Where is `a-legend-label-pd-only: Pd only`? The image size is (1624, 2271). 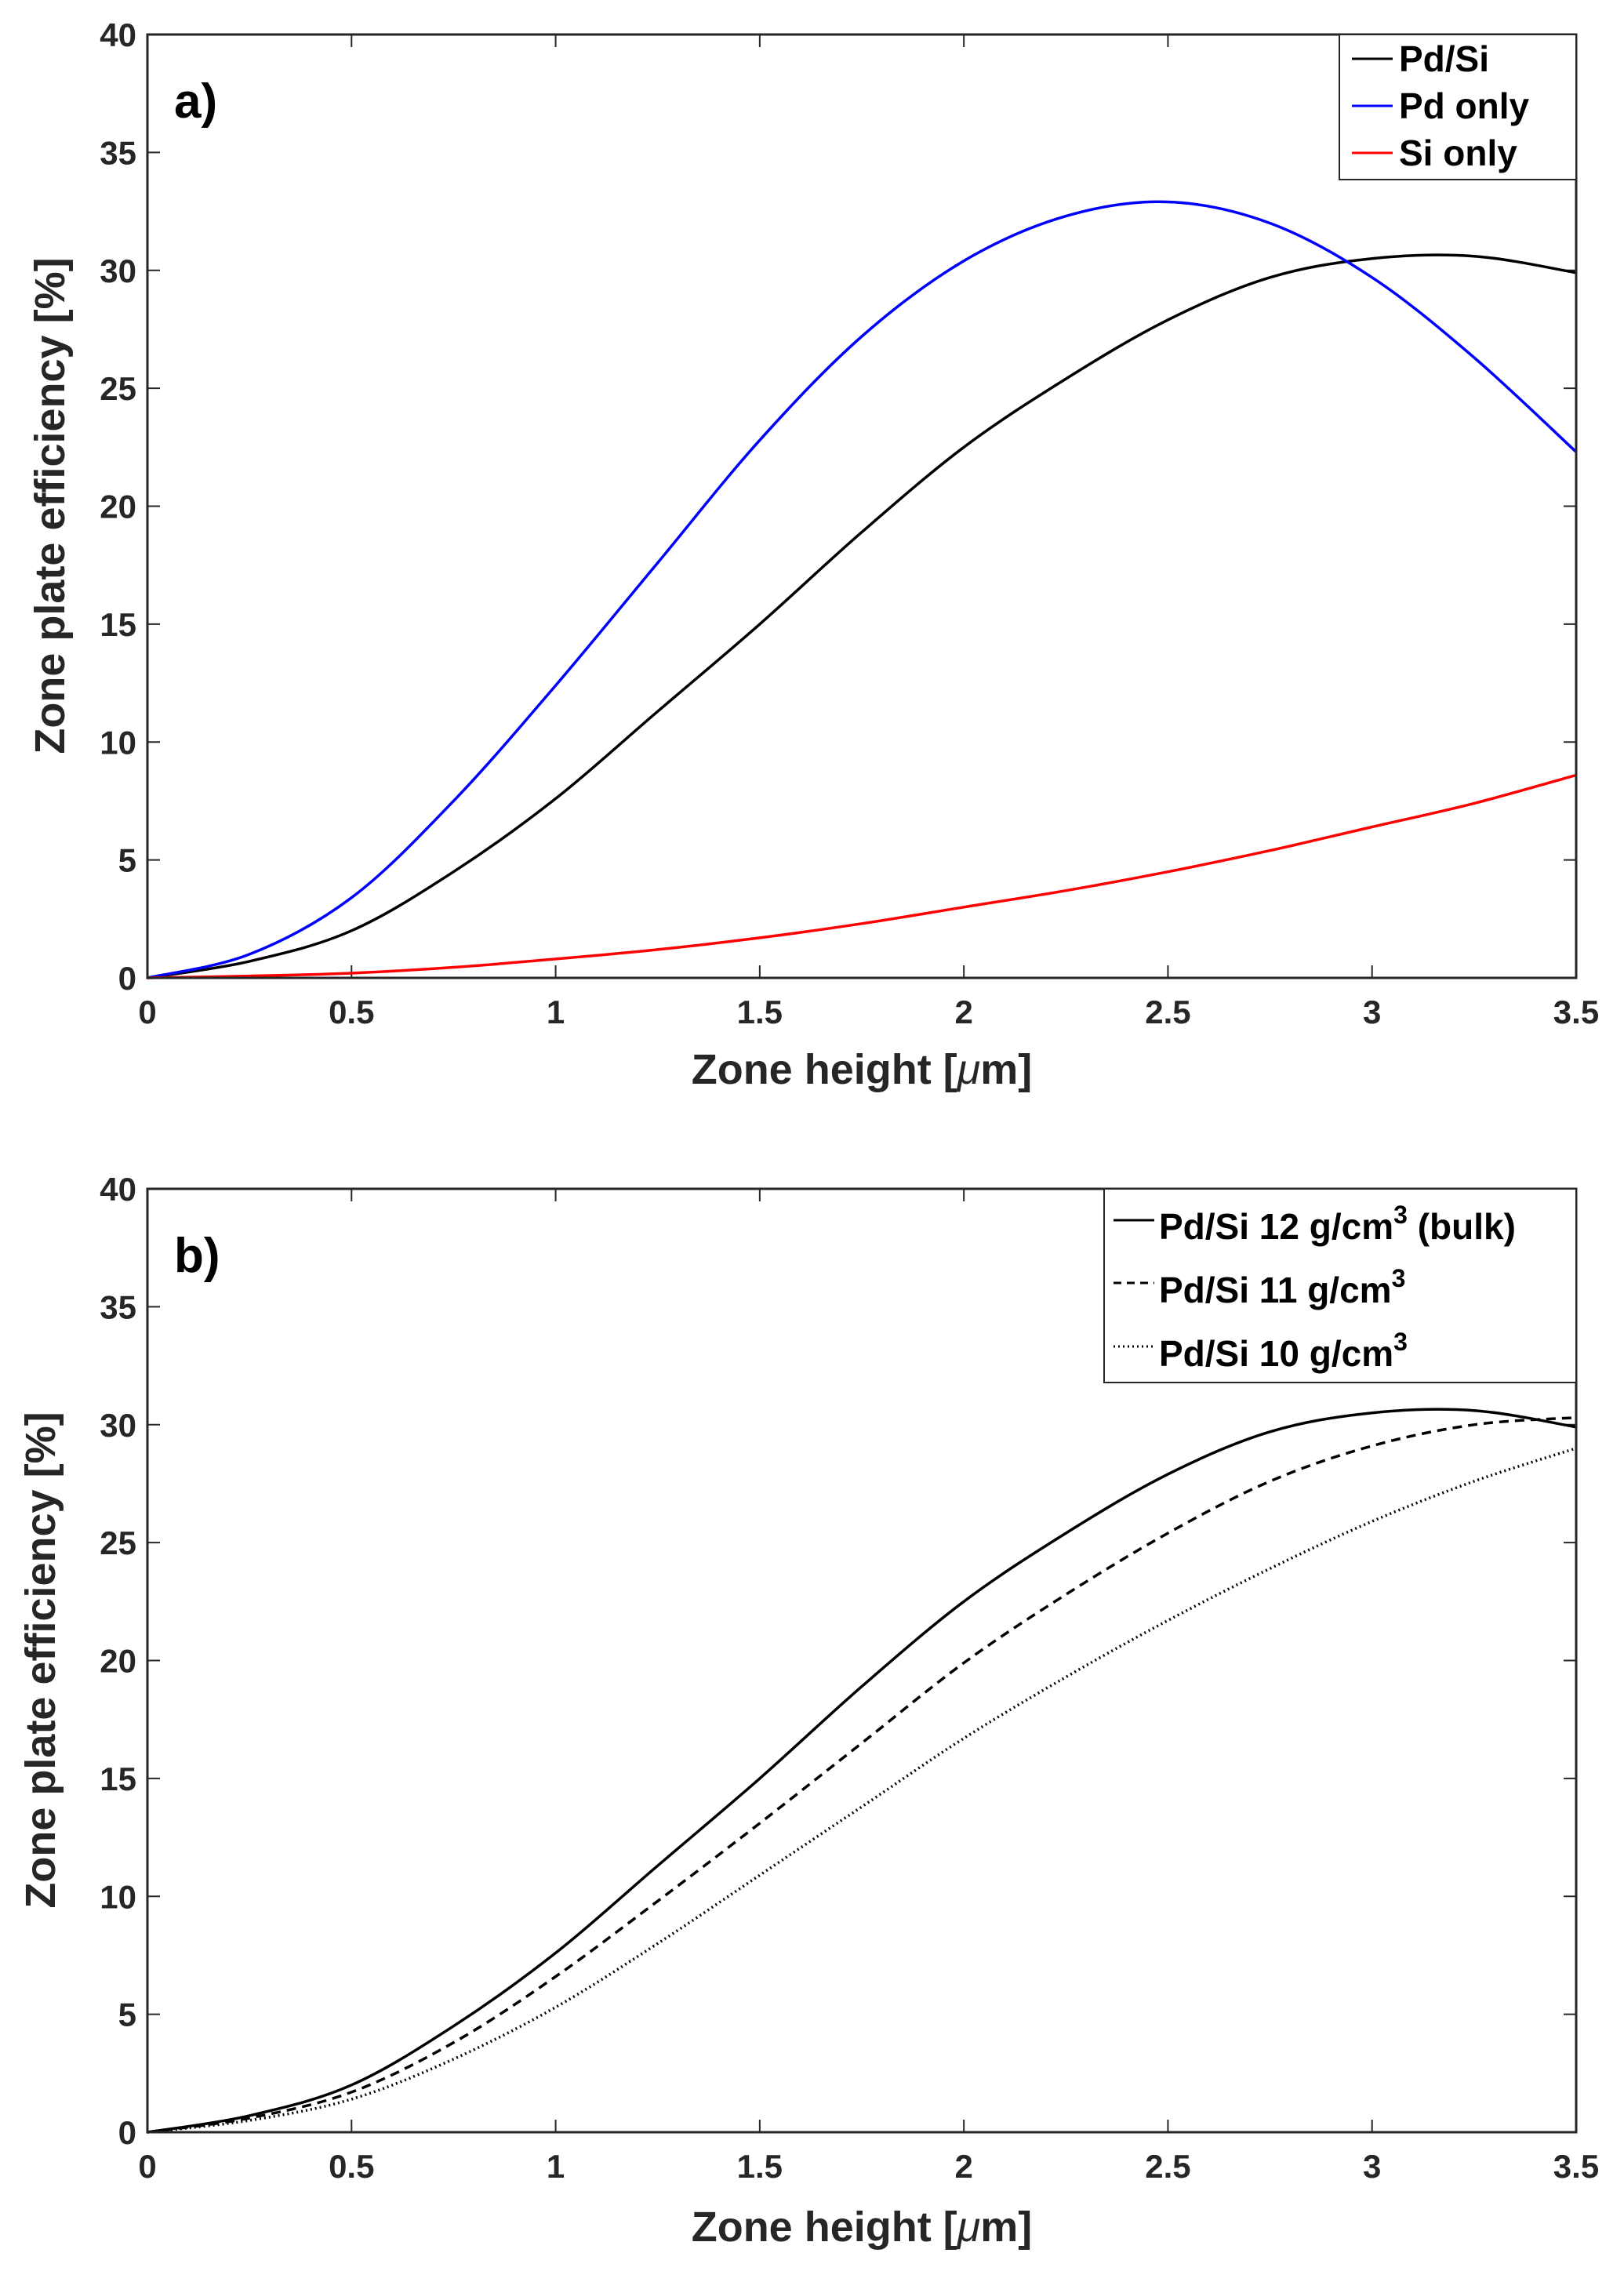 a-legend-label-pd-only: Pd only is located at coordinates (1465, 105).